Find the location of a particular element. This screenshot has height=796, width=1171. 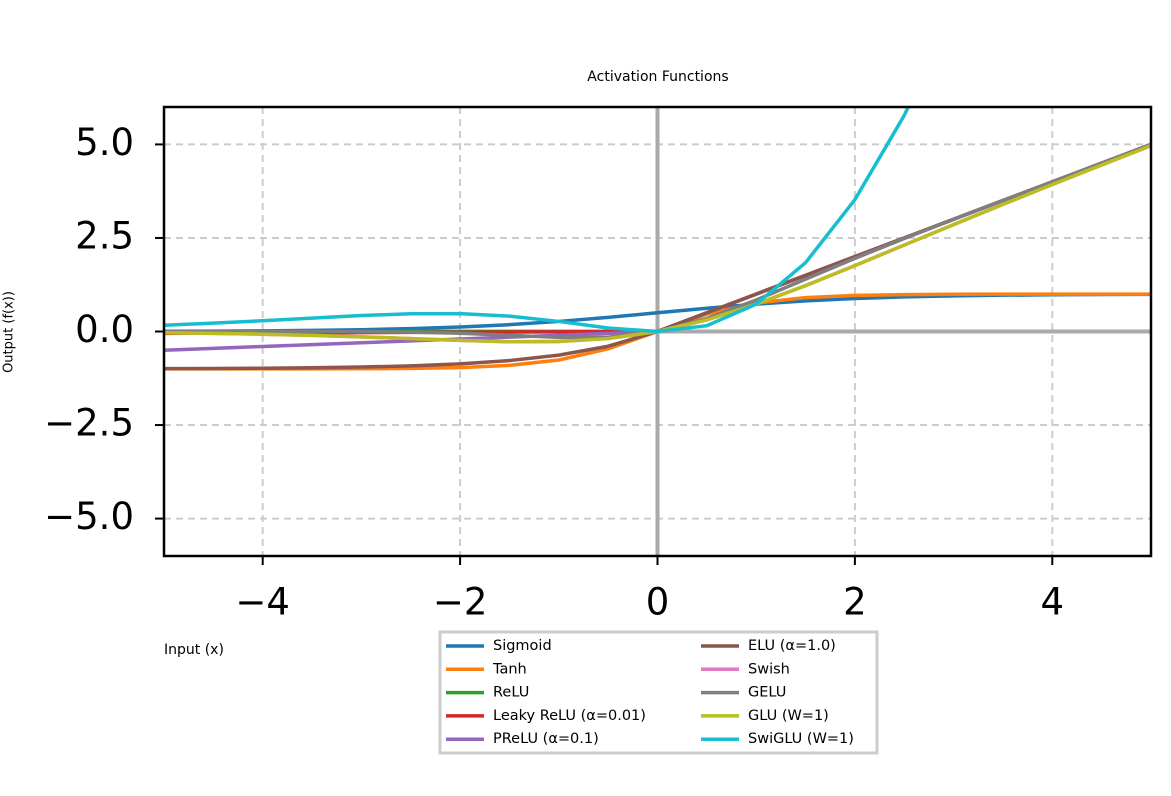

y-tick-label: 5.0 is located at coordinates (104, 142).